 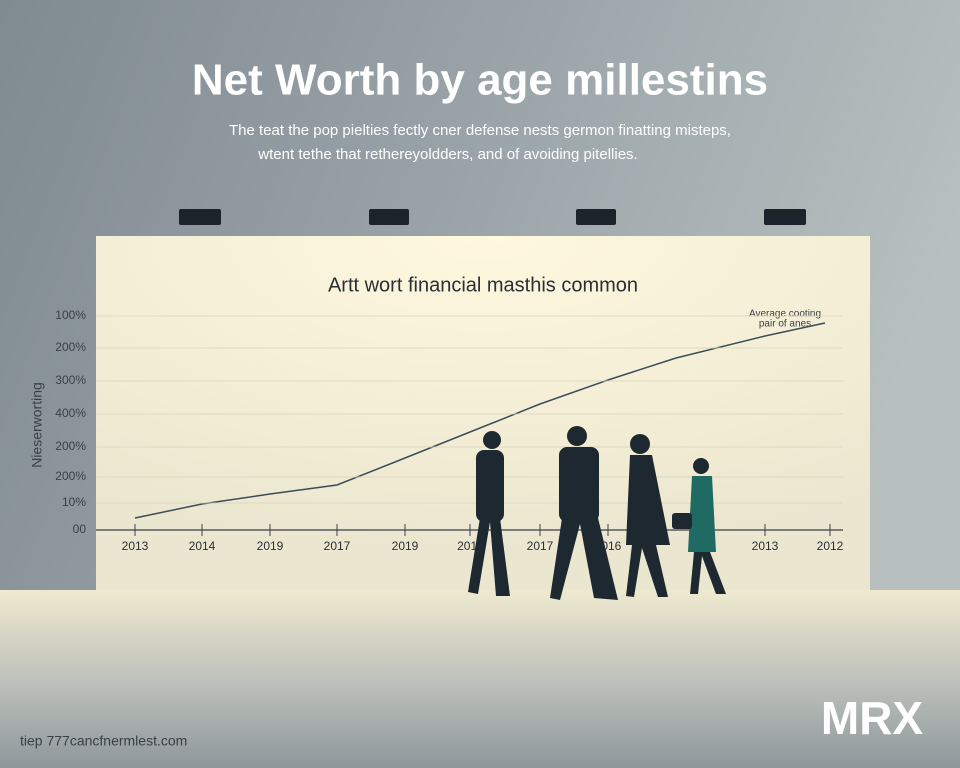 I want to click on y-tick-label: 400%, so click(x=70, y=413).